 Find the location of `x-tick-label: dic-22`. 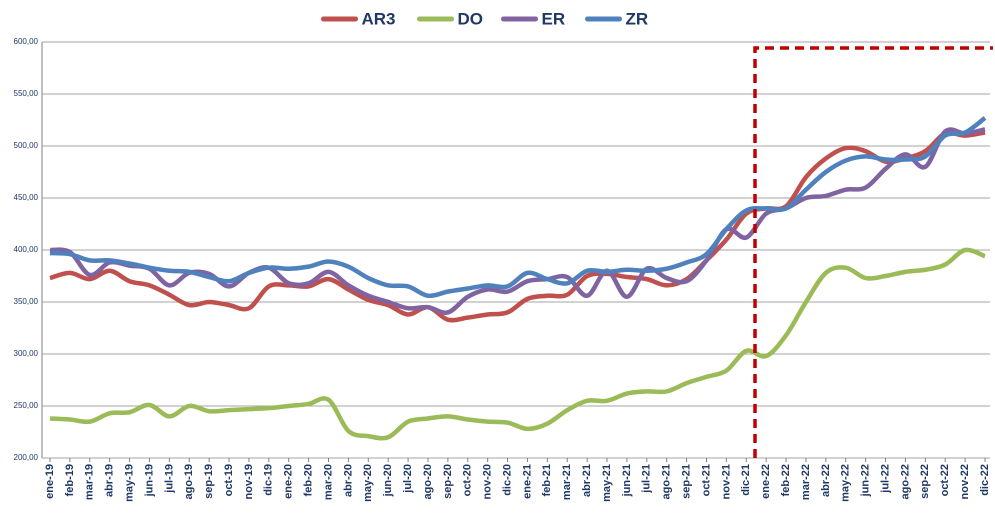

x-tick-label: dic-22 is located at coordinates (985, 480).